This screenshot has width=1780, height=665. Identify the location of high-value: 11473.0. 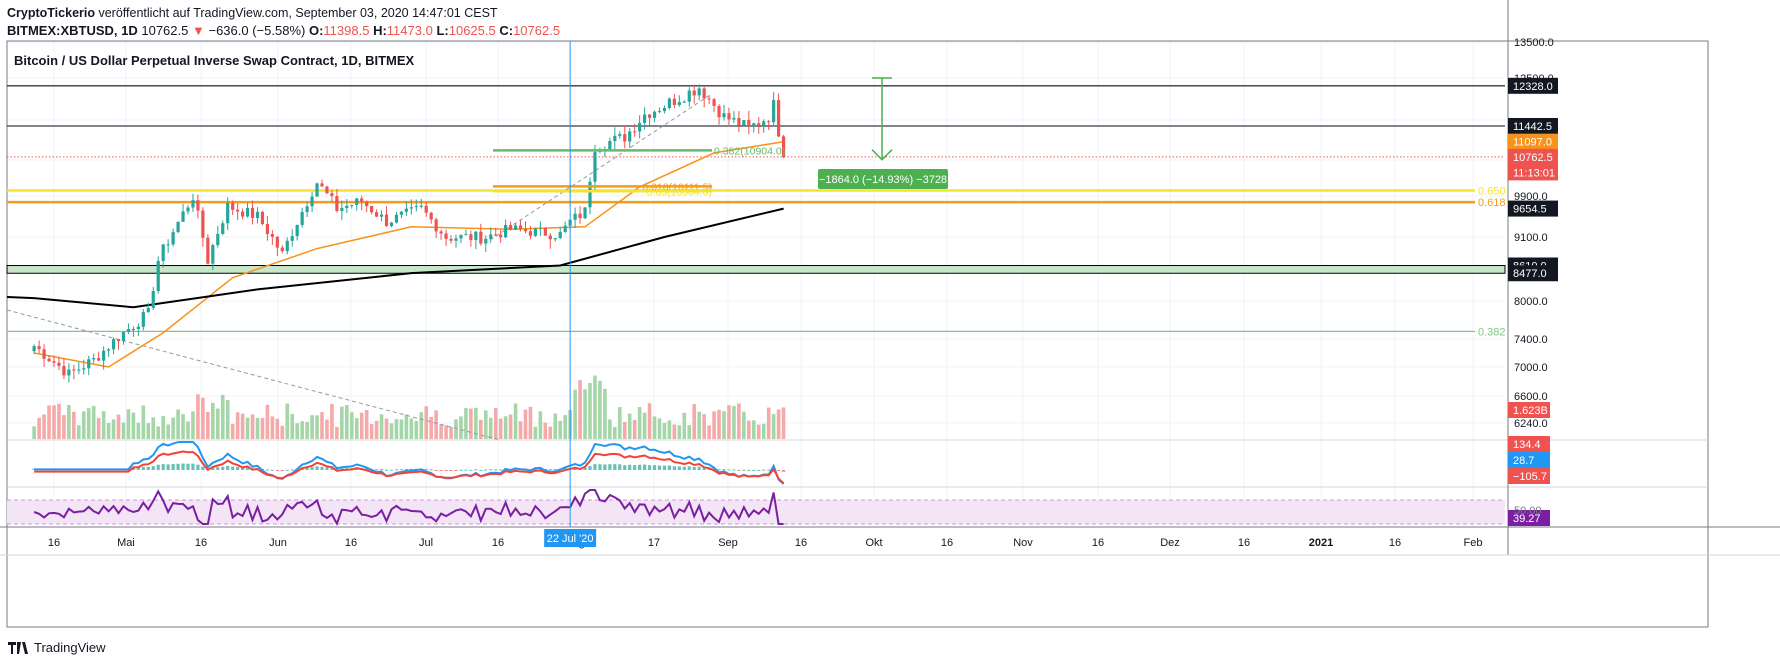
(409, 30).